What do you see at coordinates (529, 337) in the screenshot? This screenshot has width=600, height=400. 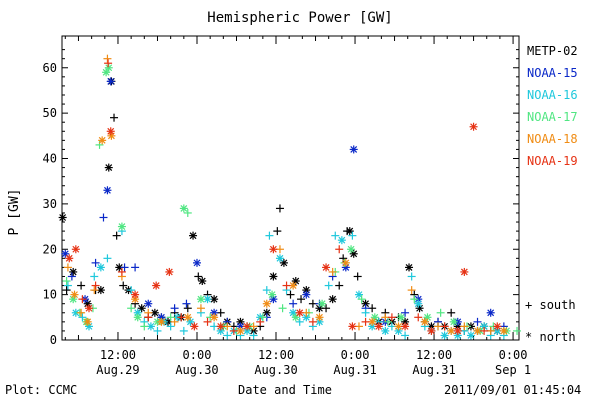 I see `asterisk-marker-icon: *` at bounding box center [529, 337].